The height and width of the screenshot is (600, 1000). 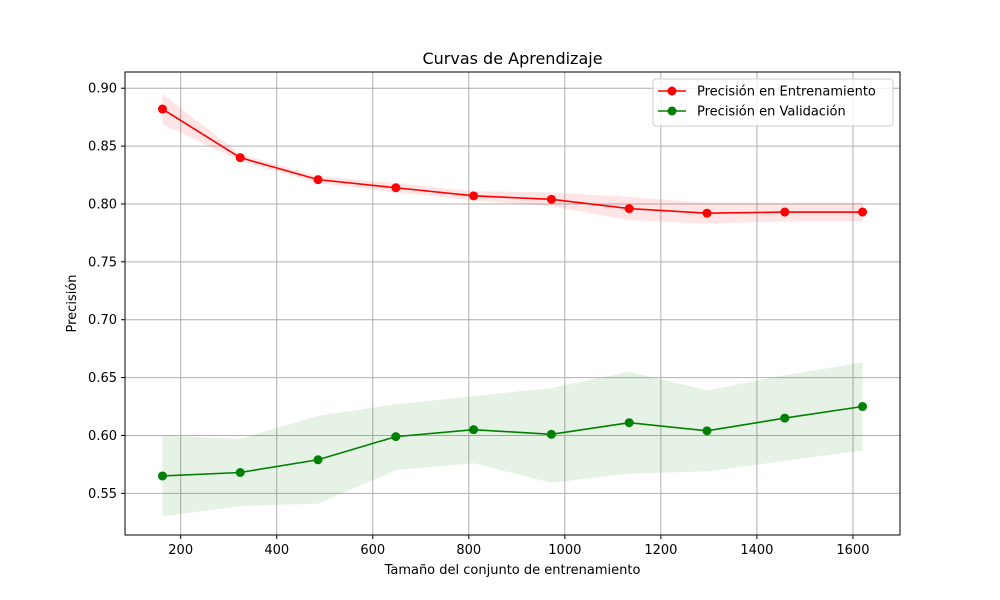 I want to click on y-axis-ticks: 0.55 0.60 0.65 0.70 0.75 0.80 0.85 0.90, so click(x=106, y=292).